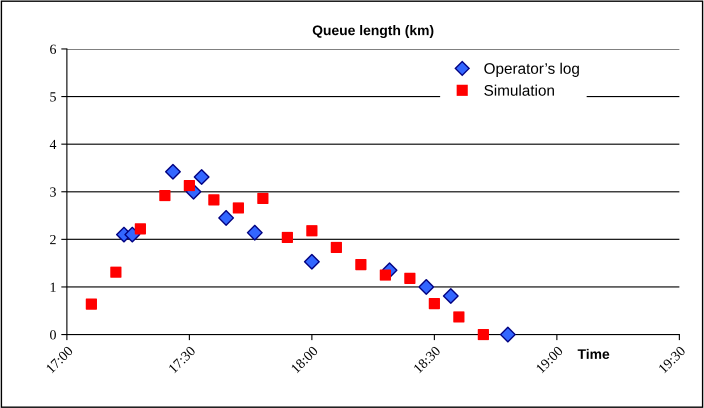 The height and width of the screenshot is (408, 704). What do you see at coordinates (53, 239) in the screenshot?
I see `y-tick-label: 2` at bounding box center [53, 239].